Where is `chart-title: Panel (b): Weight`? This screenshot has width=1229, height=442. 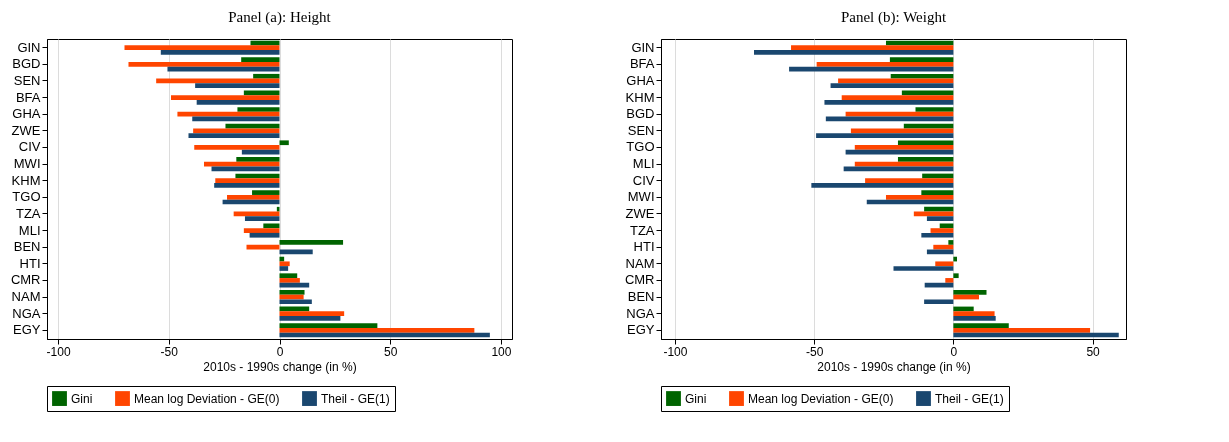
chart-title: Panel (b): Weight is located at coordinates (893, 17).